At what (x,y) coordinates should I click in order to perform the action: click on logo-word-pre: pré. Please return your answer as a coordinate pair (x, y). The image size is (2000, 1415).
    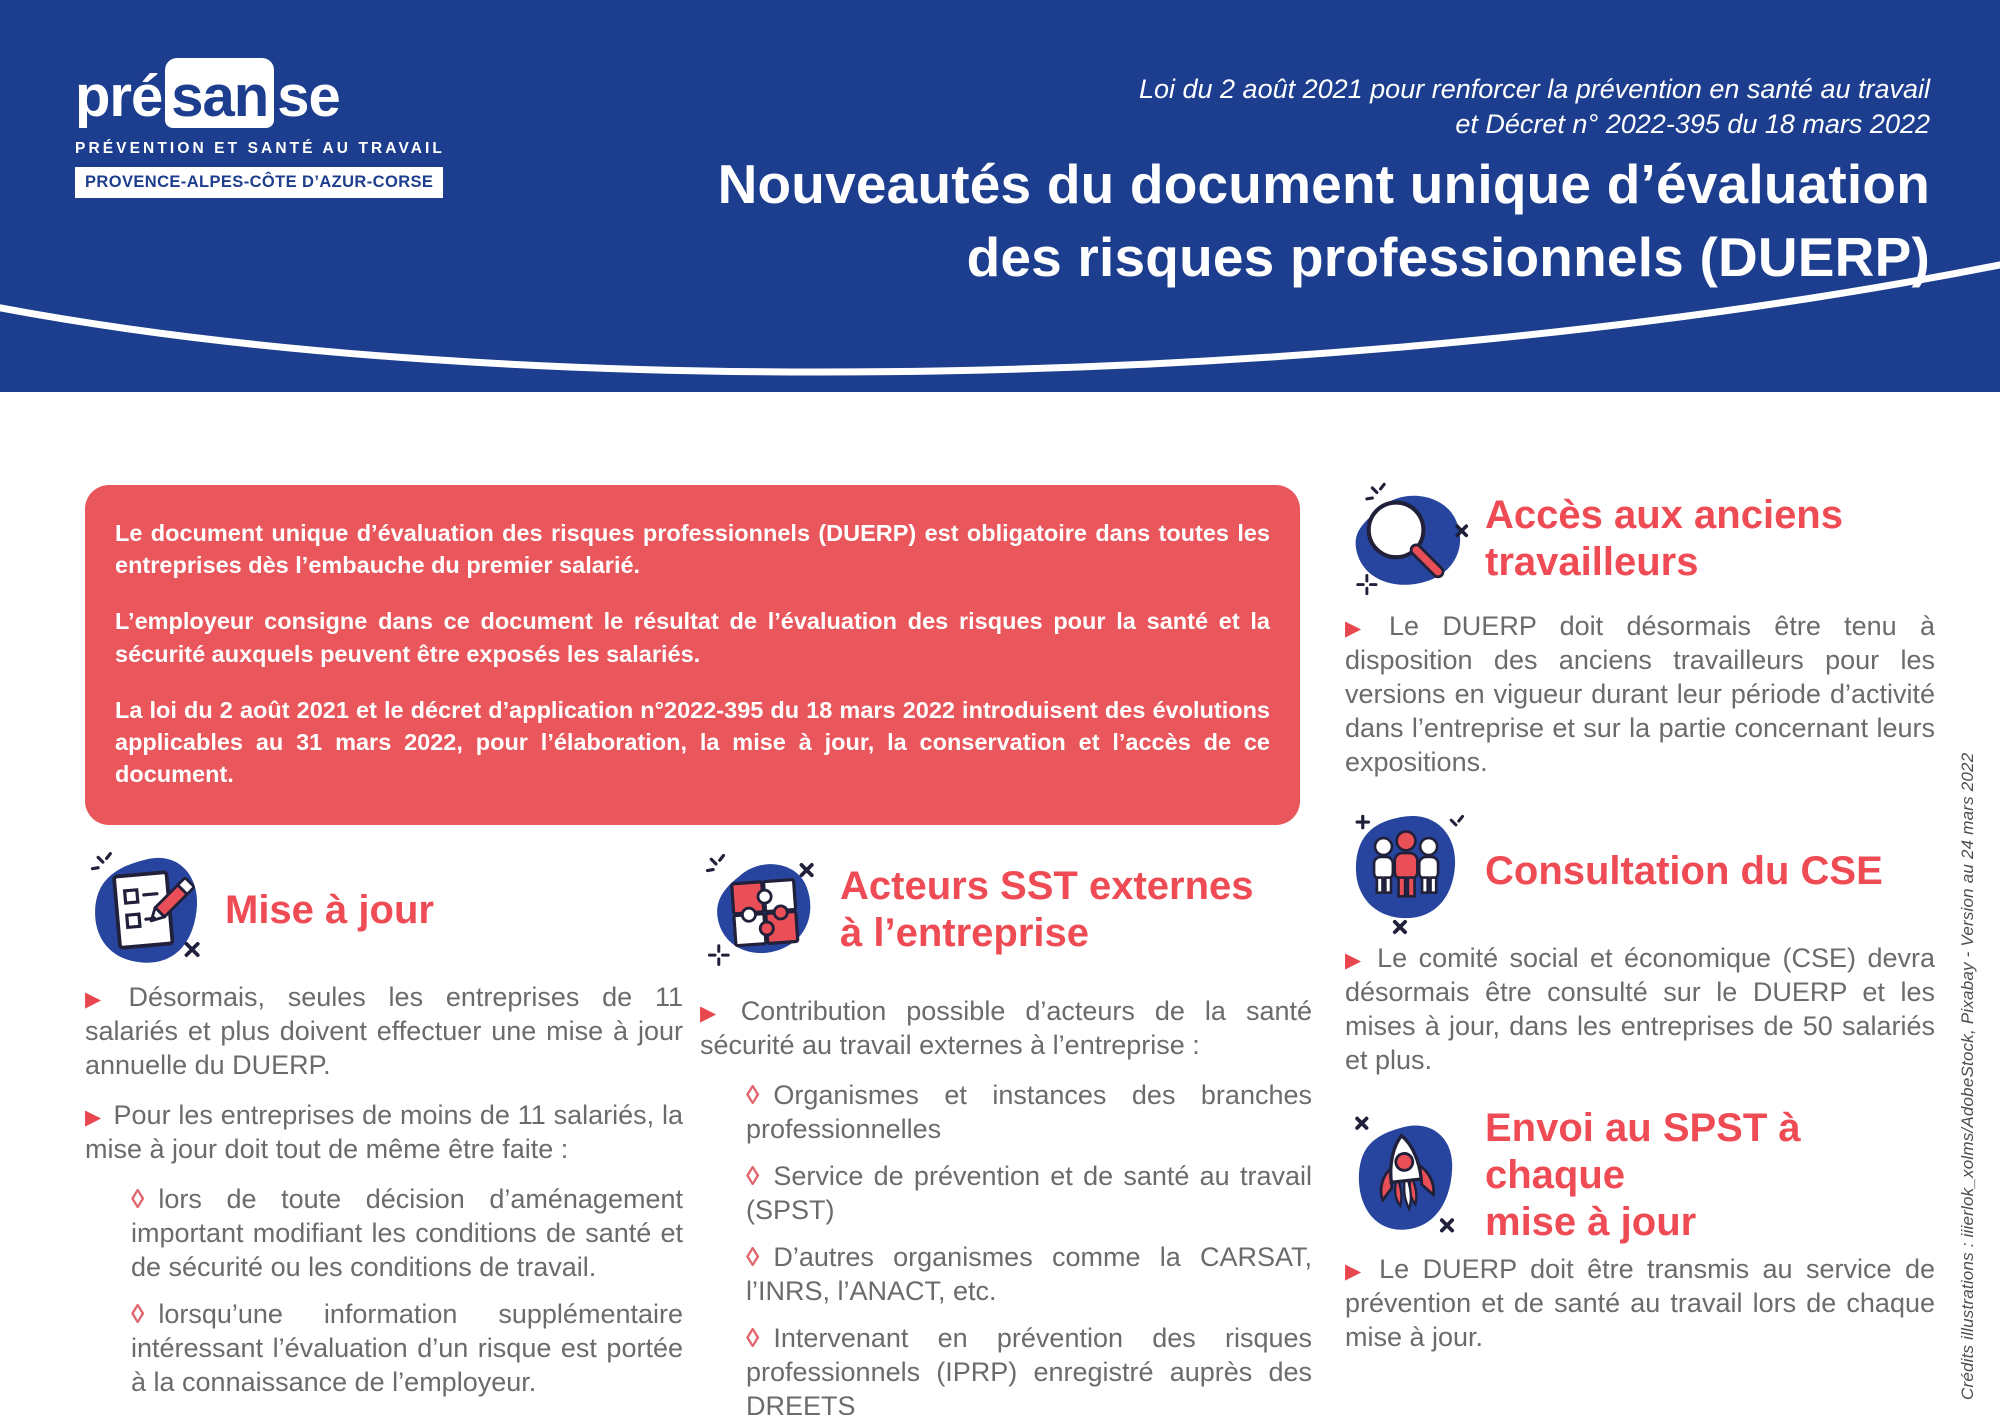
    Looking at the image, I should click on (119, 96).